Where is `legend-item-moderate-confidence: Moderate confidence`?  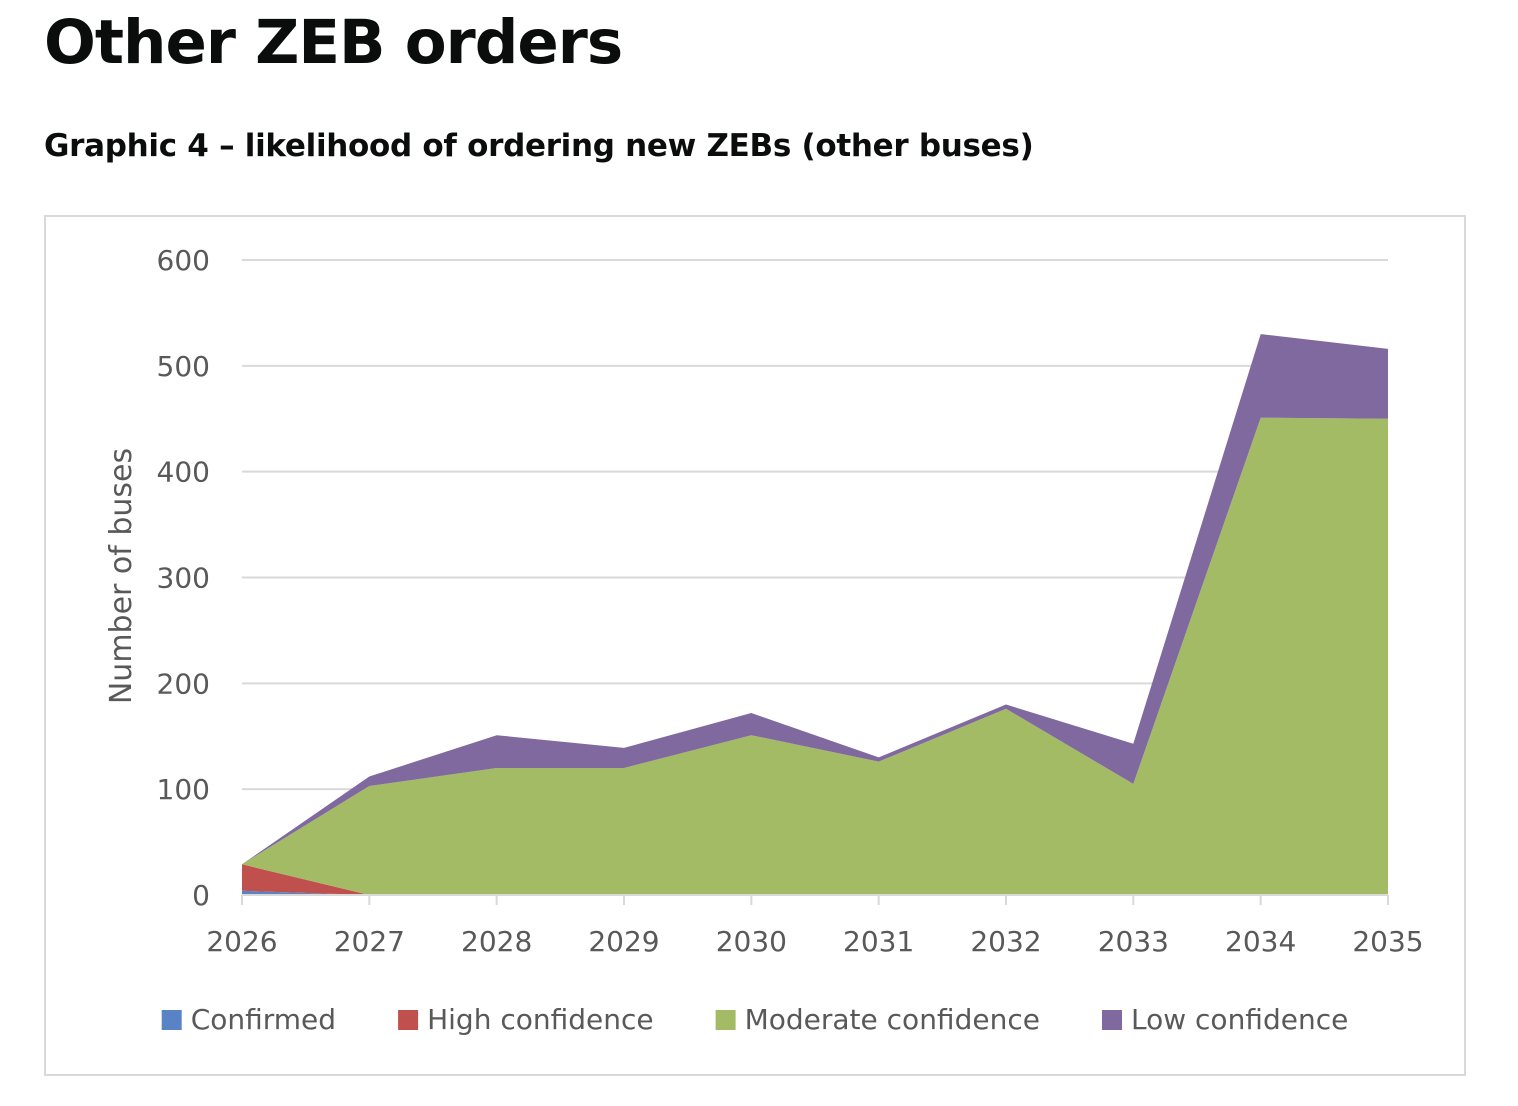
legend-item-moderate-confidence: Moderate confidence is located at coordinates (877, 1019).